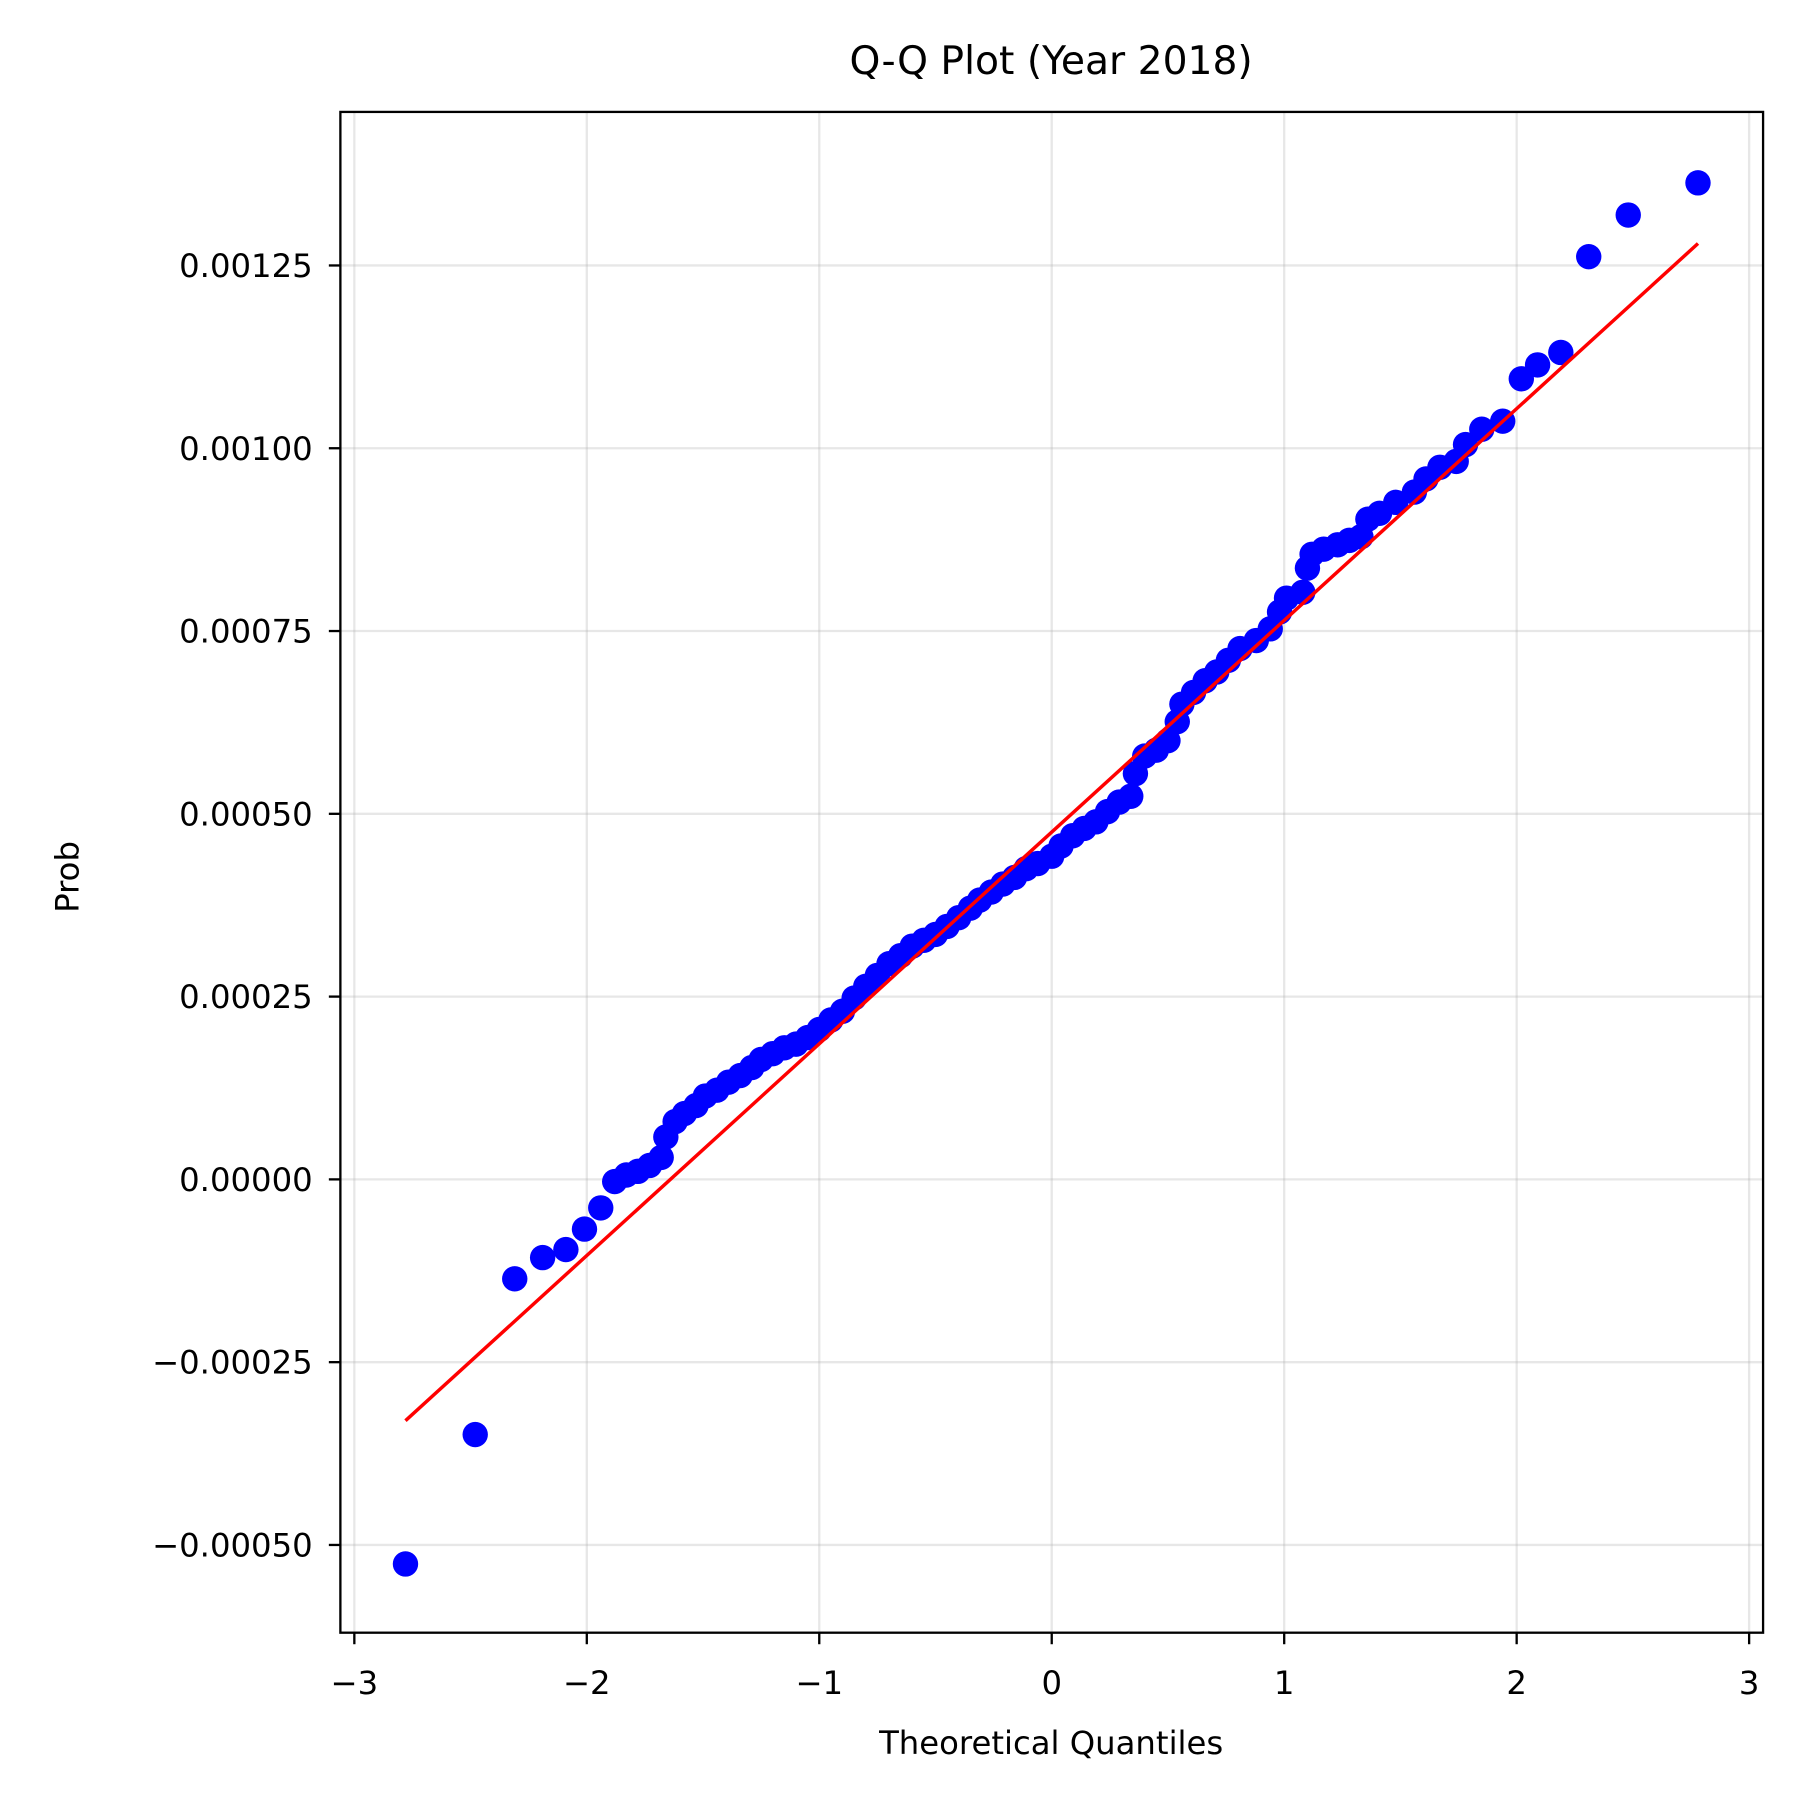 This screenshot has width=1800, height=1800. What do you see at coordinates (1749, 1683) in the screenshot?
I see `x-tick-label: 3` at bounding box center [1749, 1683].